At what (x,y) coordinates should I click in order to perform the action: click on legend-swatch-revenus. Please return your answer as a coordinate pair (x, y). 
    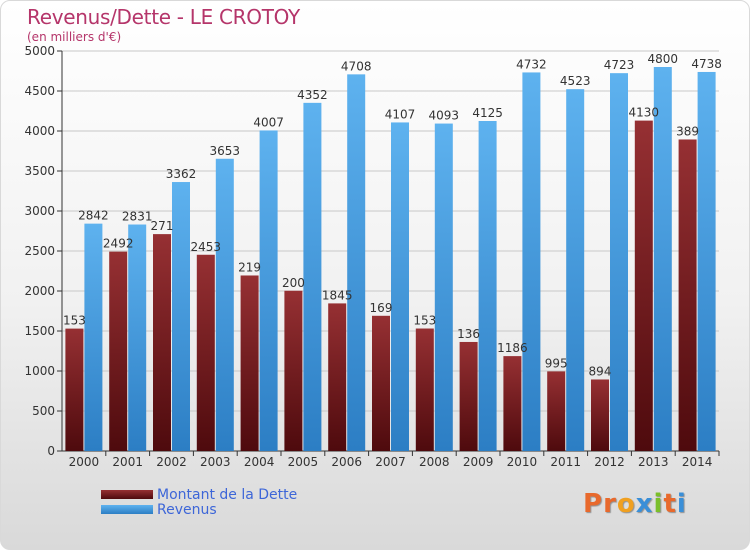
    Looking at the image, I should click on (127, 509).